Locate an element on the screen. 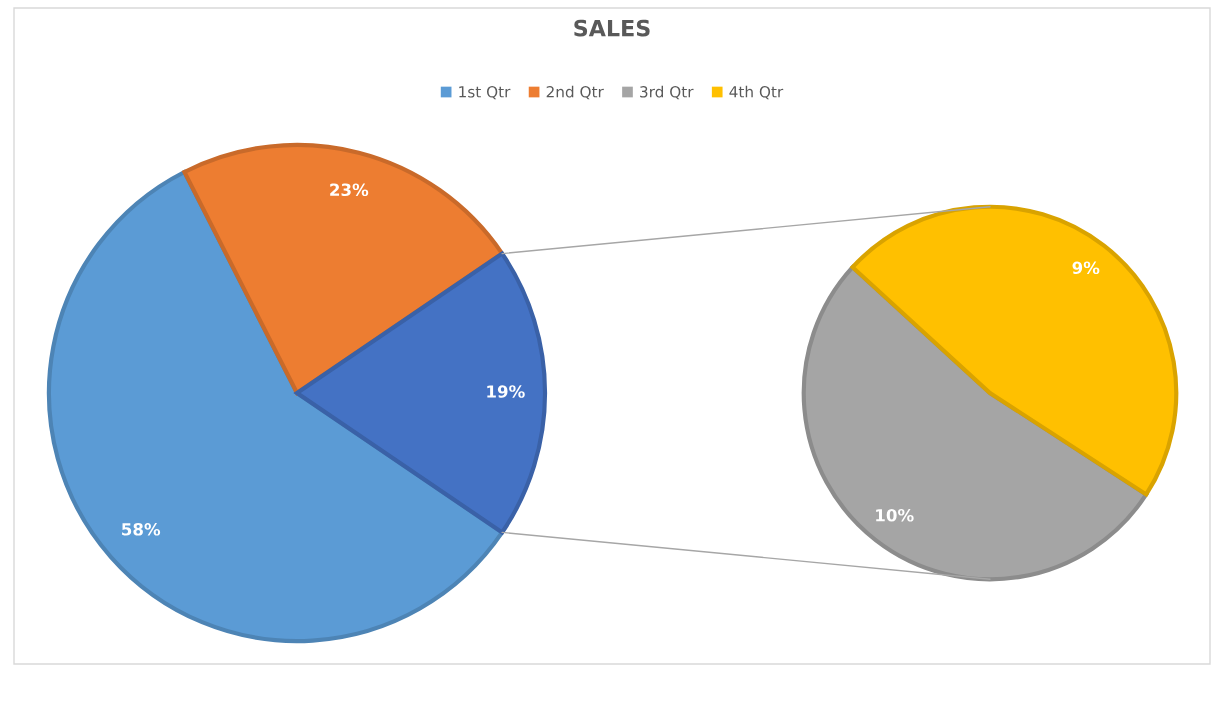 Image resolution: width=1224 pixels, height=706 pixels. data-label: 10% is located at coordinates (895, 515).